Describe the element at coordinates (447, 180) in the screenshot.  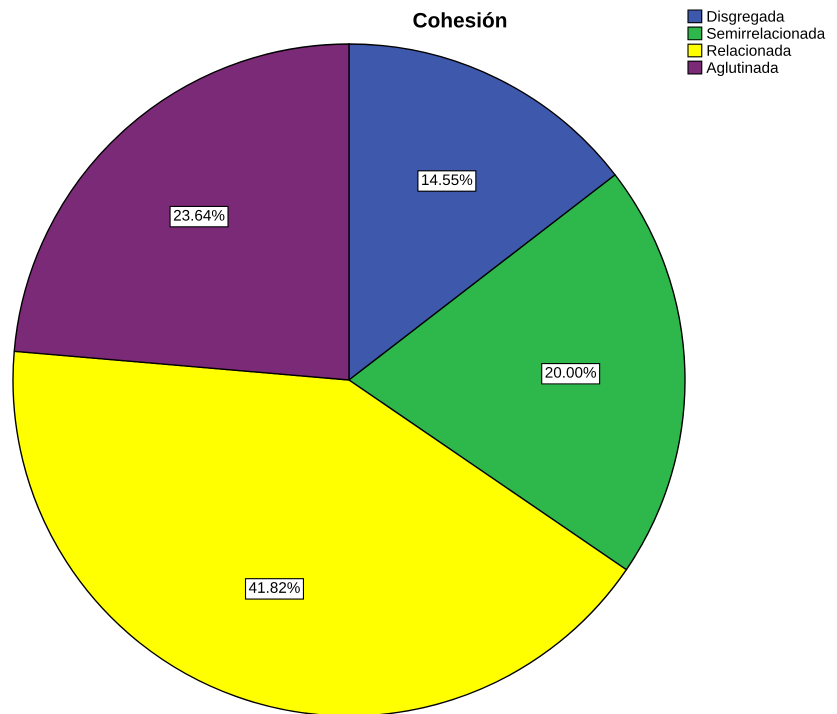
I see `data-label: 14.55%` at that location.